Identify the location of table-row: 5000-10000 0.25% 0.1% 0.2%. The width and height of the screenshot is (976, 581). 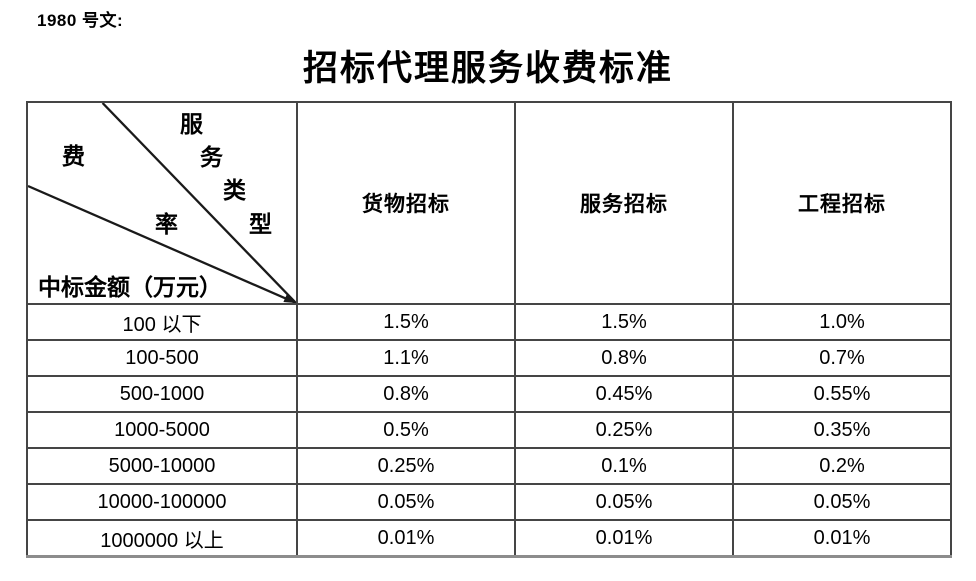
(489, 466).